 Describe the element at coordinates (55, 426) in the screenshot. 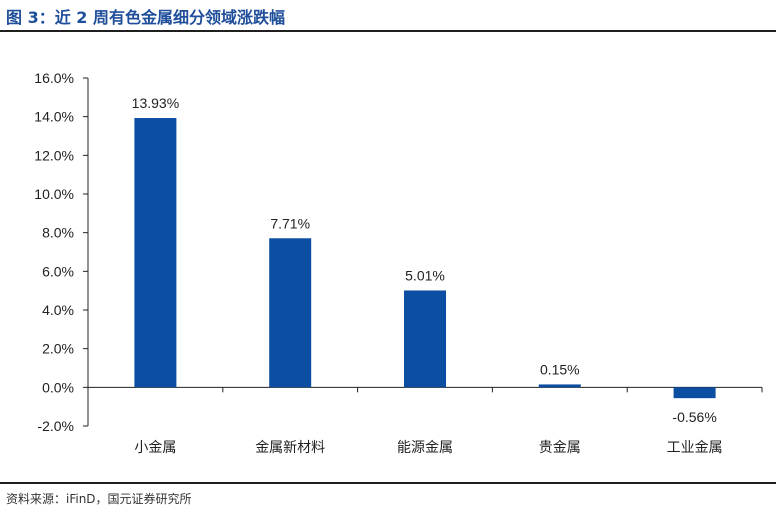

I see `y-tick-label: -2.0%` at that location.